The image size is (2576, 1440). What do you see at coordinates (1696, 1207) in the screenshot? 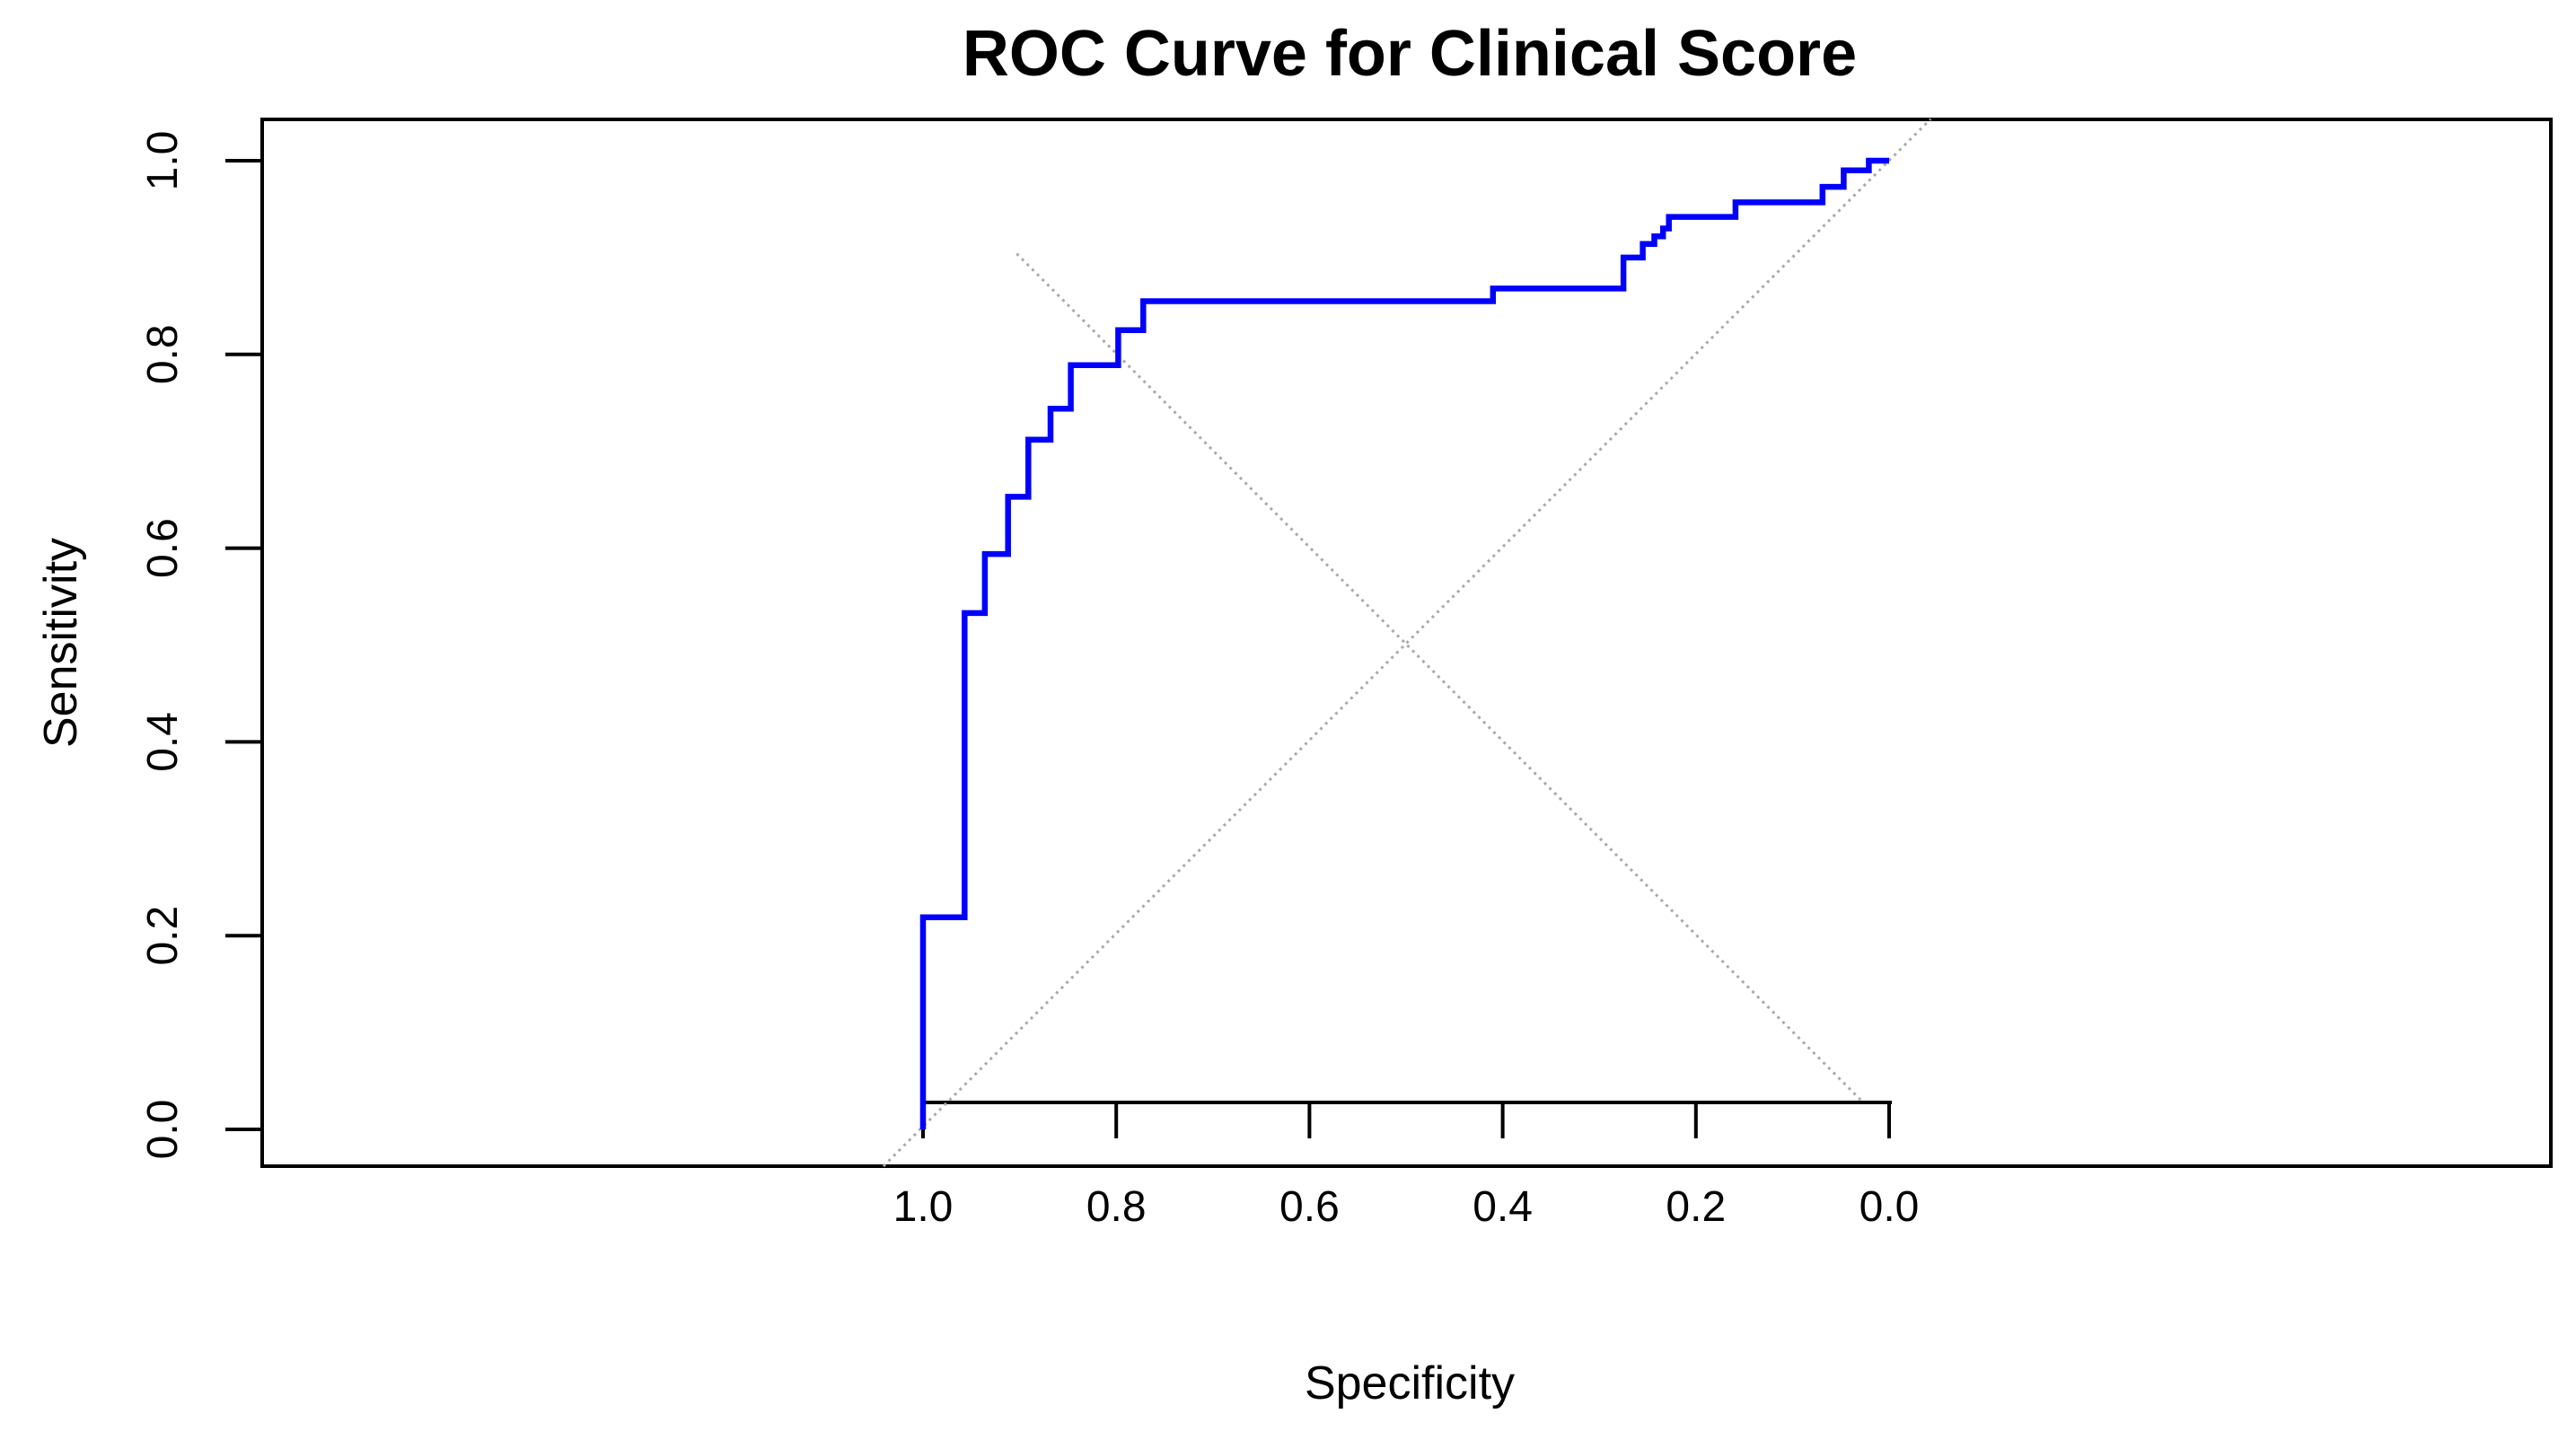
I see `x-tick-label: 0.2` at bounding box center [1696, 1207].